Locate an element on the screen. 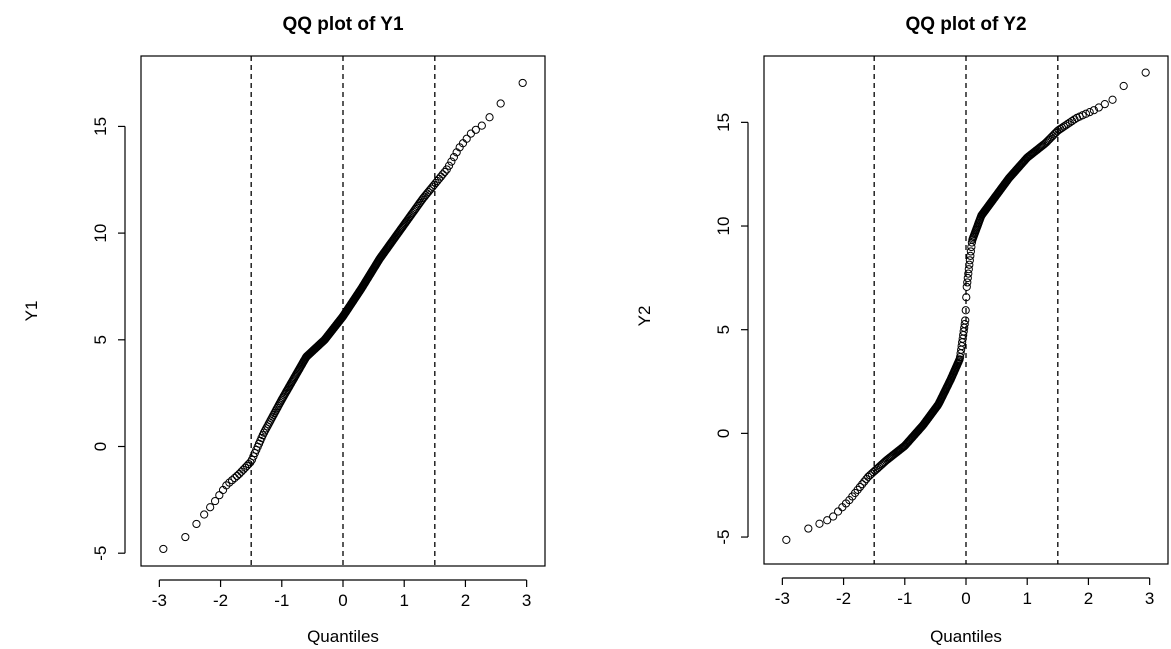 The image size is (1171, 649). y-axis-label-y2: Y2 is located at coordinates (644, 316).